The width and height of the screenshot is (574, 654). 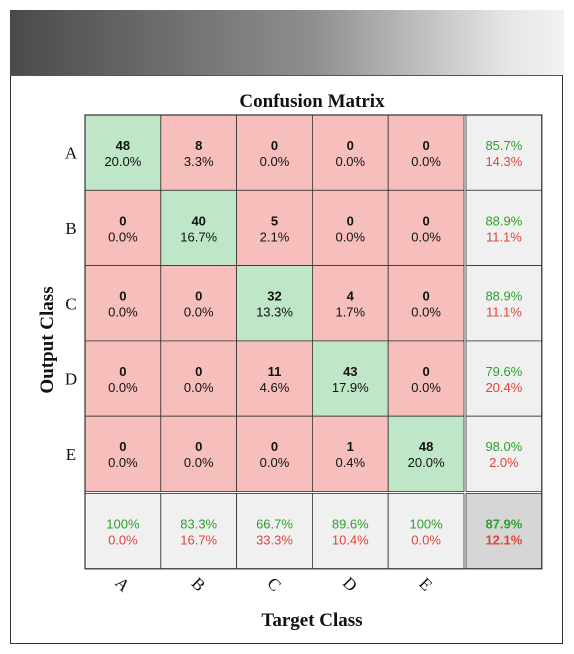 What do you see at coordinates (47, 339) in the screenshot?
I see `y-axis-label: Output Class` at bounding box center [47, 339].